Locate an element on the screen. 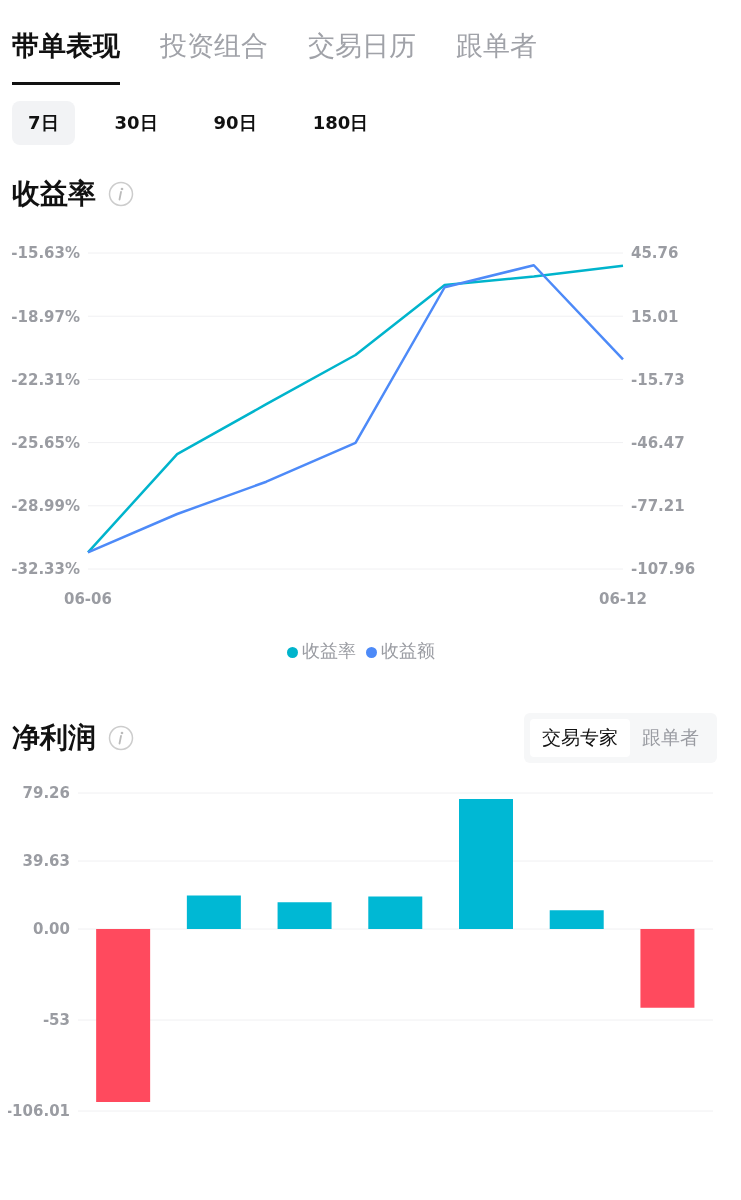  text: 带单表现 is located at coordinates (66, 56).